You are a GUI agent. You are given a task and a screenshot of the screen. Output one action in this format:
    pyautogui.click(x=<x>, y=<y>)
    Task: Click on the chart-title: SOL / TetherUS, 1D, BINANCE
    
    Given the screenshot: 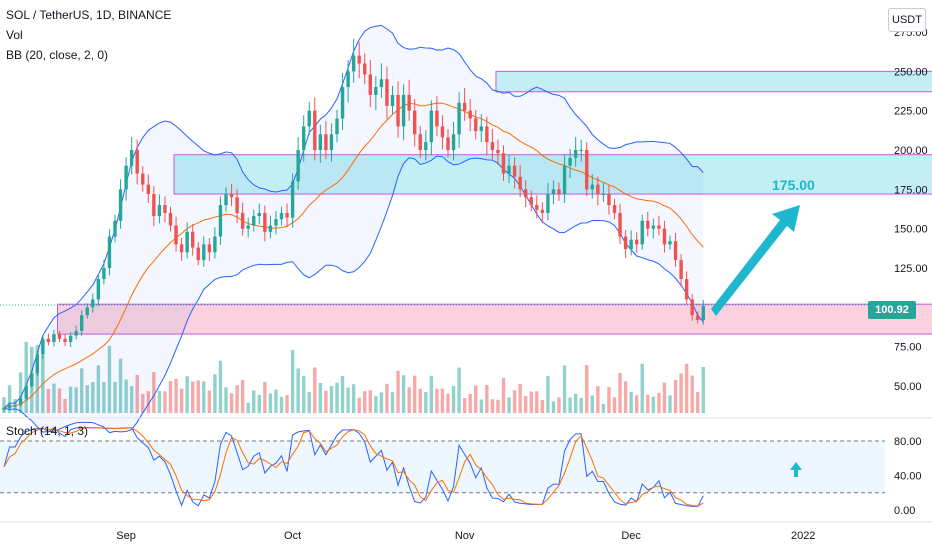 What is the action you would take?
    pyautogui.click(x=89, y=15)
    